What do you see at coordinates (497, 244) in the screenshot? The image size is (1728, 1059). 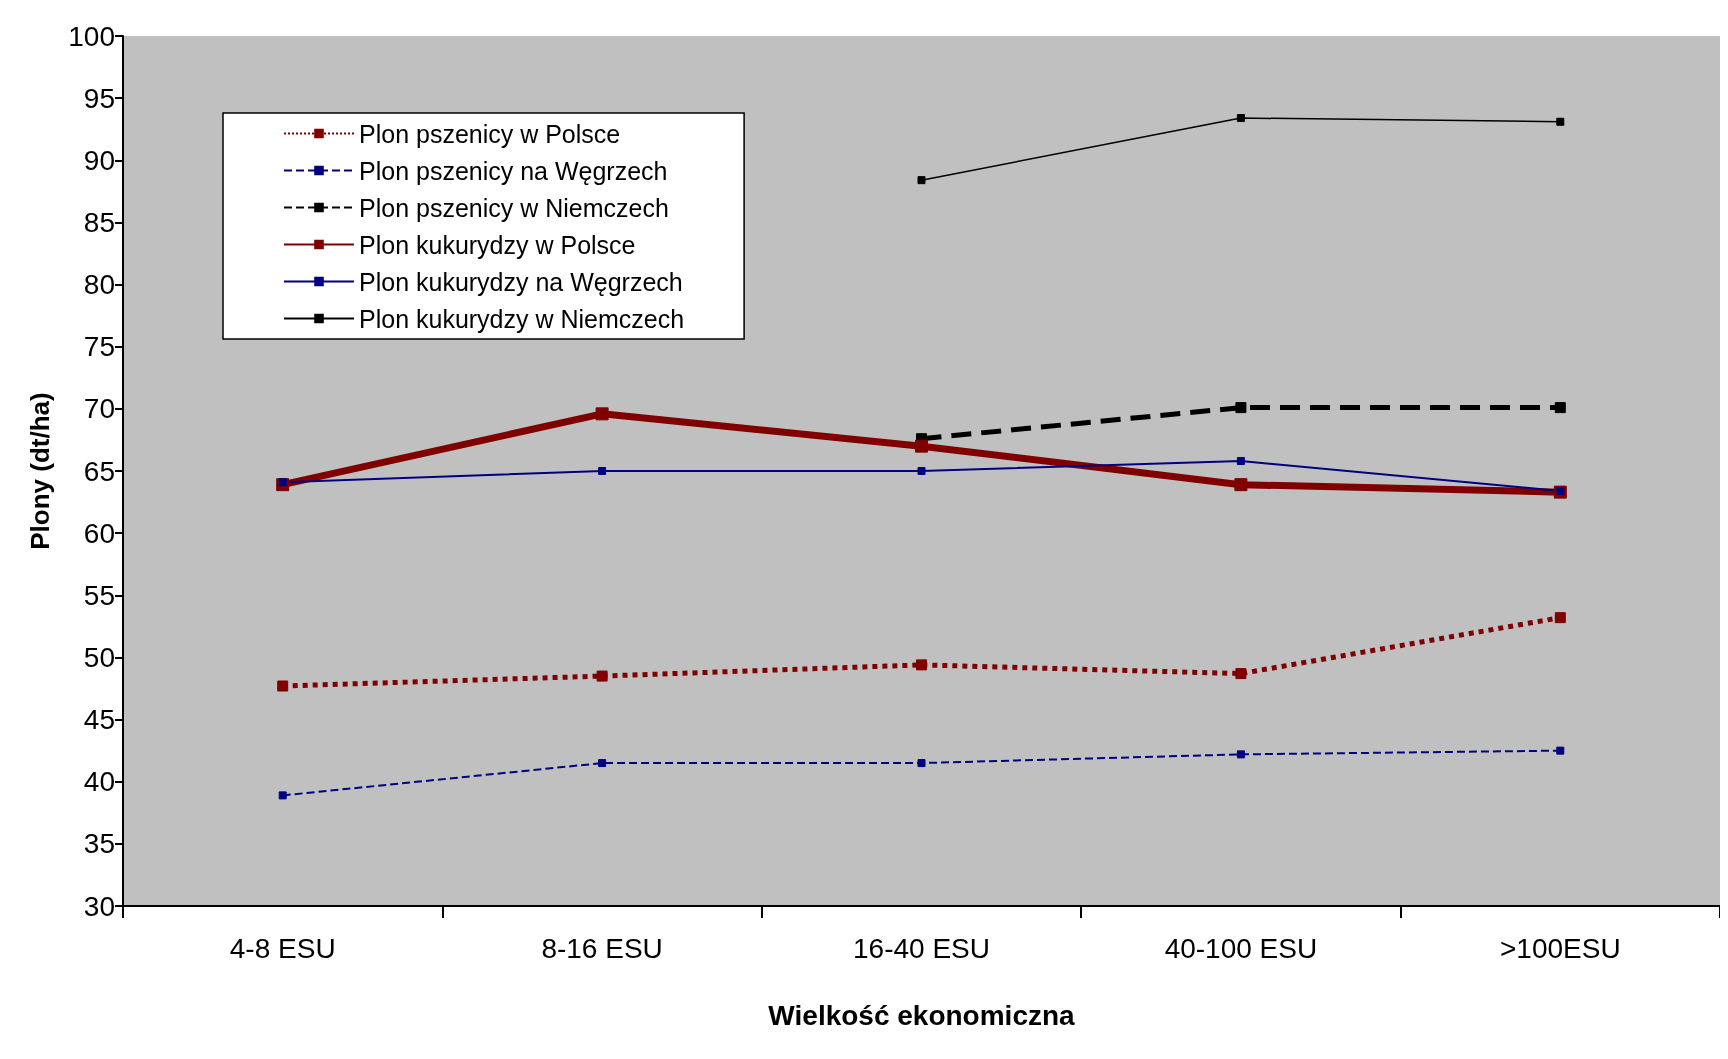 I see `legend-label: Plon kukurydzy w Polsce` at bounding box center [497, 244].